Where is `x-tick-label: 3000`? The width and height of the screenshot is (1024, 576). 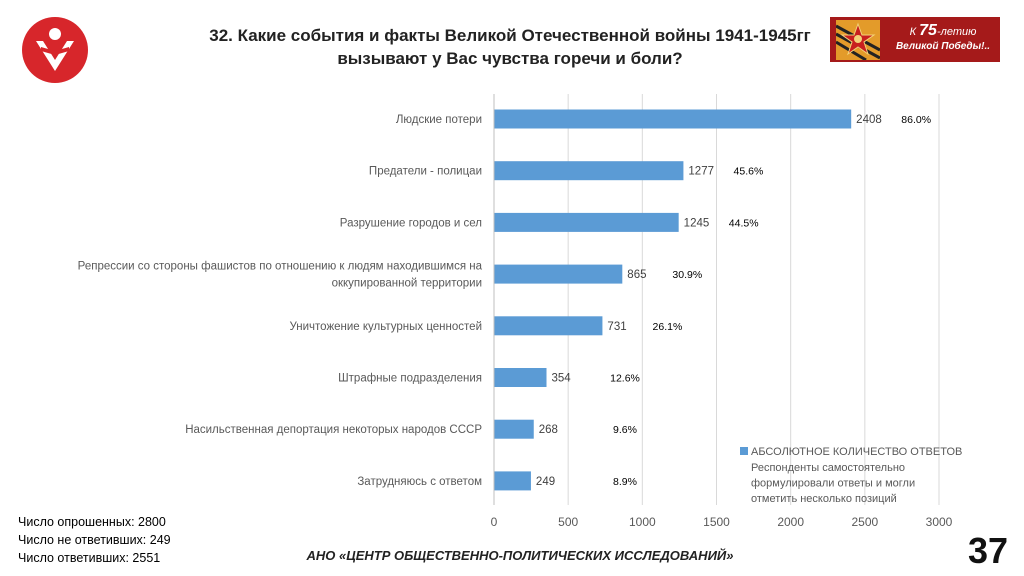 x-tick-label: 3000 is located at coordinates (939, 522).